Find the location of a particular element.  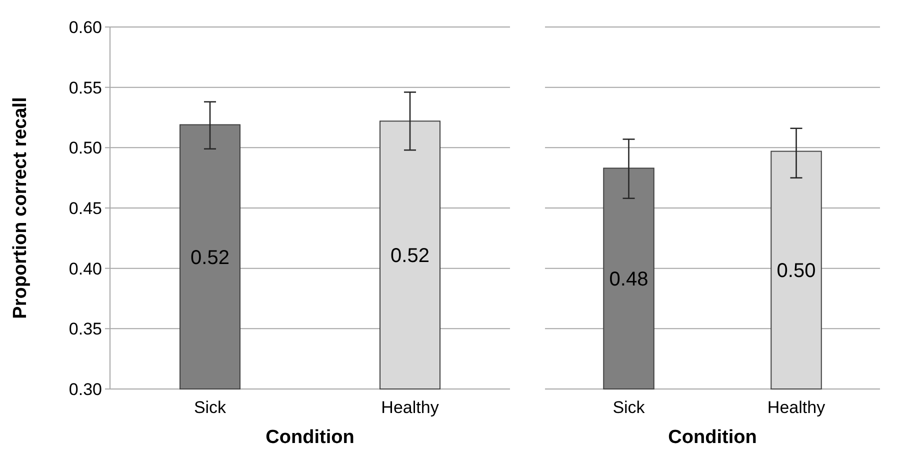

y-tick-label: 0.45 is located at coordinates (85, 208).